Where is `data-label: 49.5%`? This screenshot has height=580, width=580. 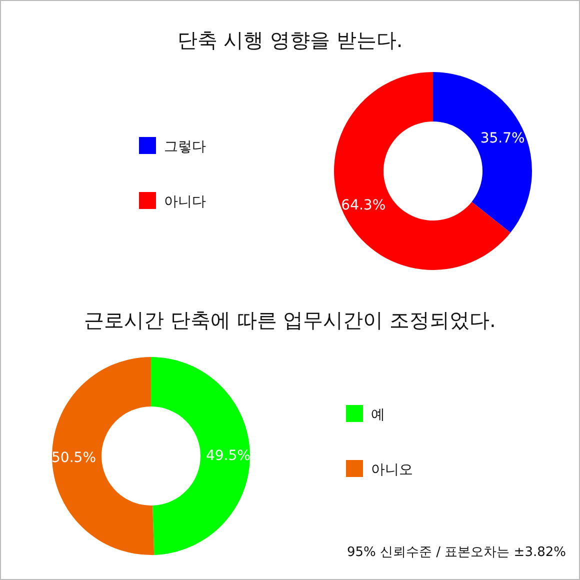 data-label: 49.5% is located at coordinates (228, 456).